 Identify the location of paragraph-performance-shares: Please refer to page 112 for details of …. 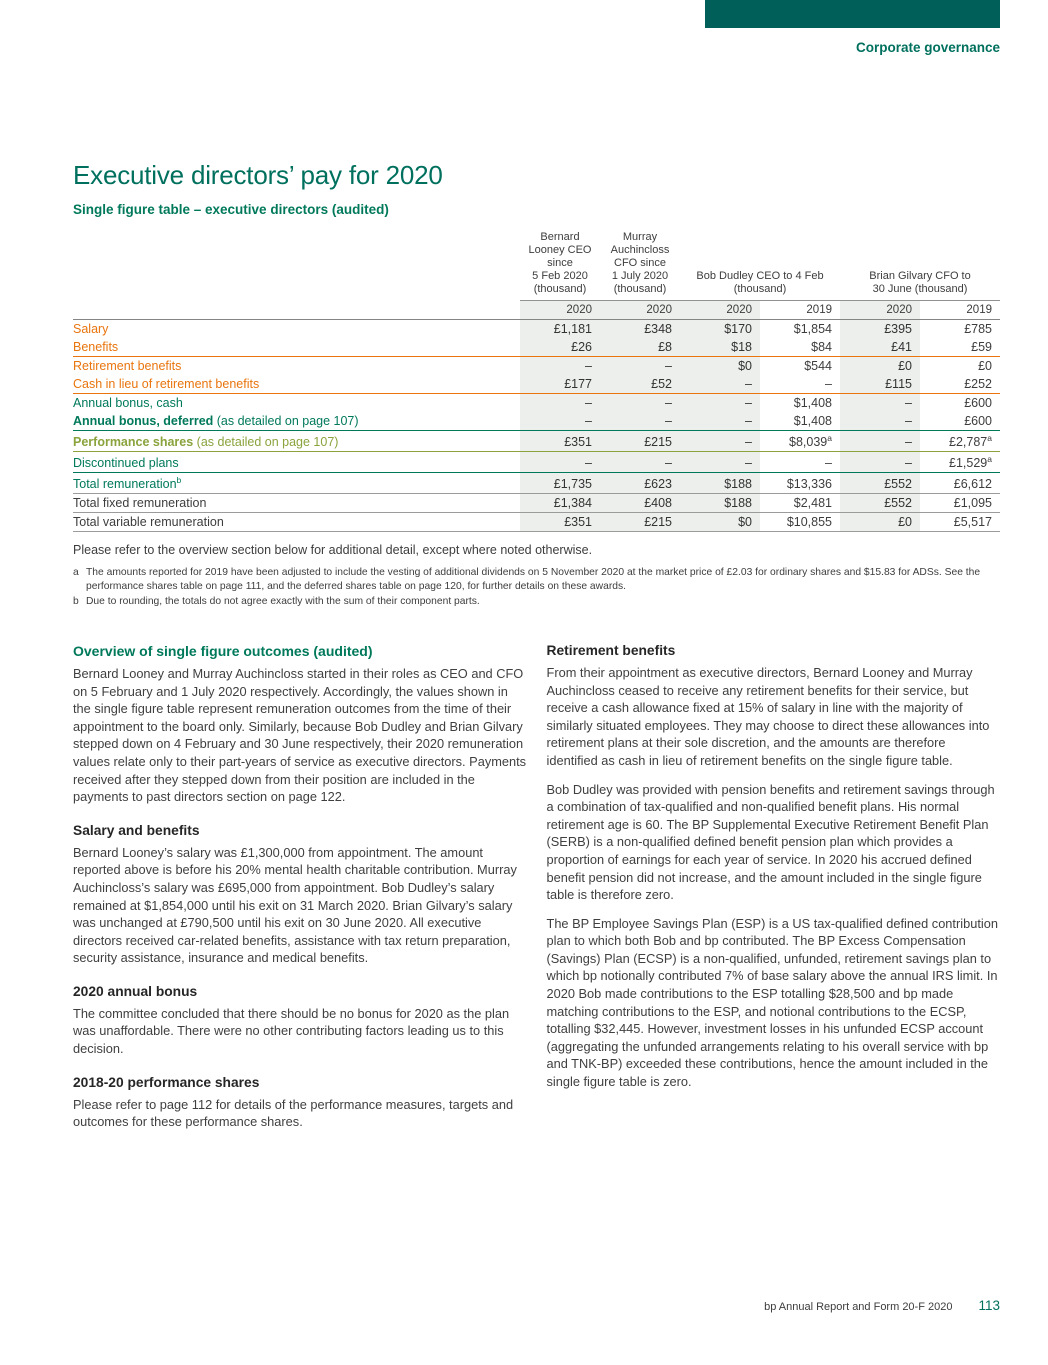
(293, 1113).